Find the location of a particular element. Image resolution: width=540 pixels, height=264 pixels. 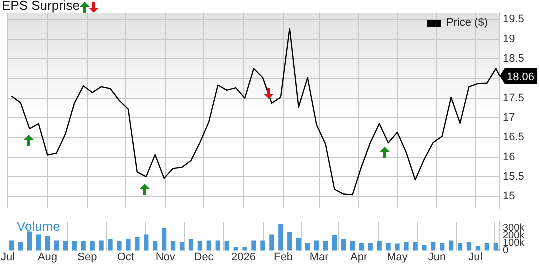

y-tick-label: 15.5 is located at coordinates (513, 176).